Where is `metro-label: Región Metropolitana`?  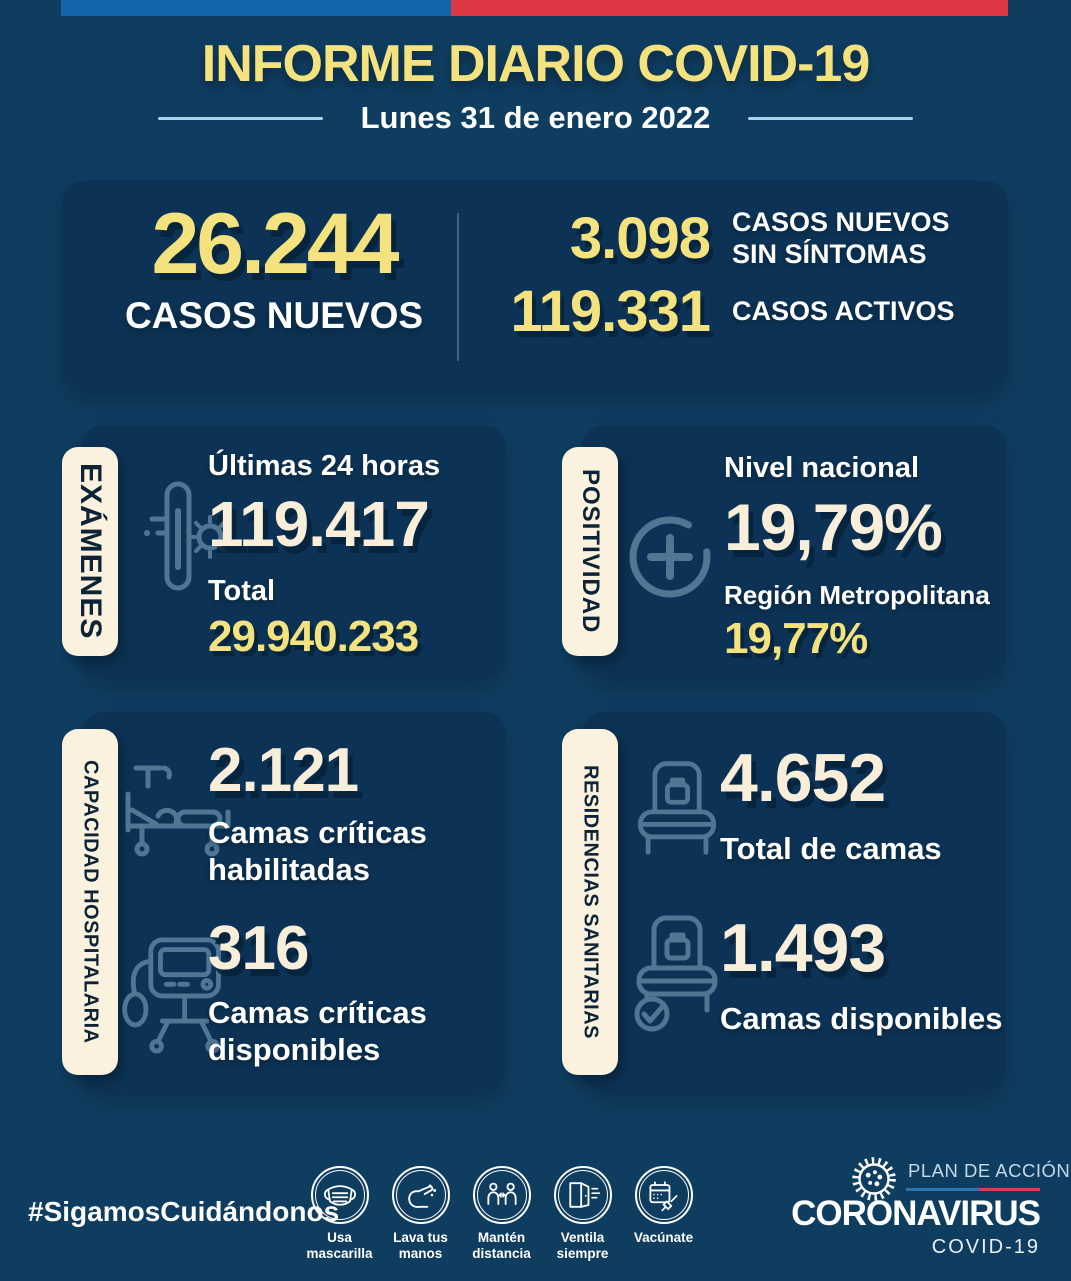 metro-label: Región Metropolitana is located at coordinates (857, 594).